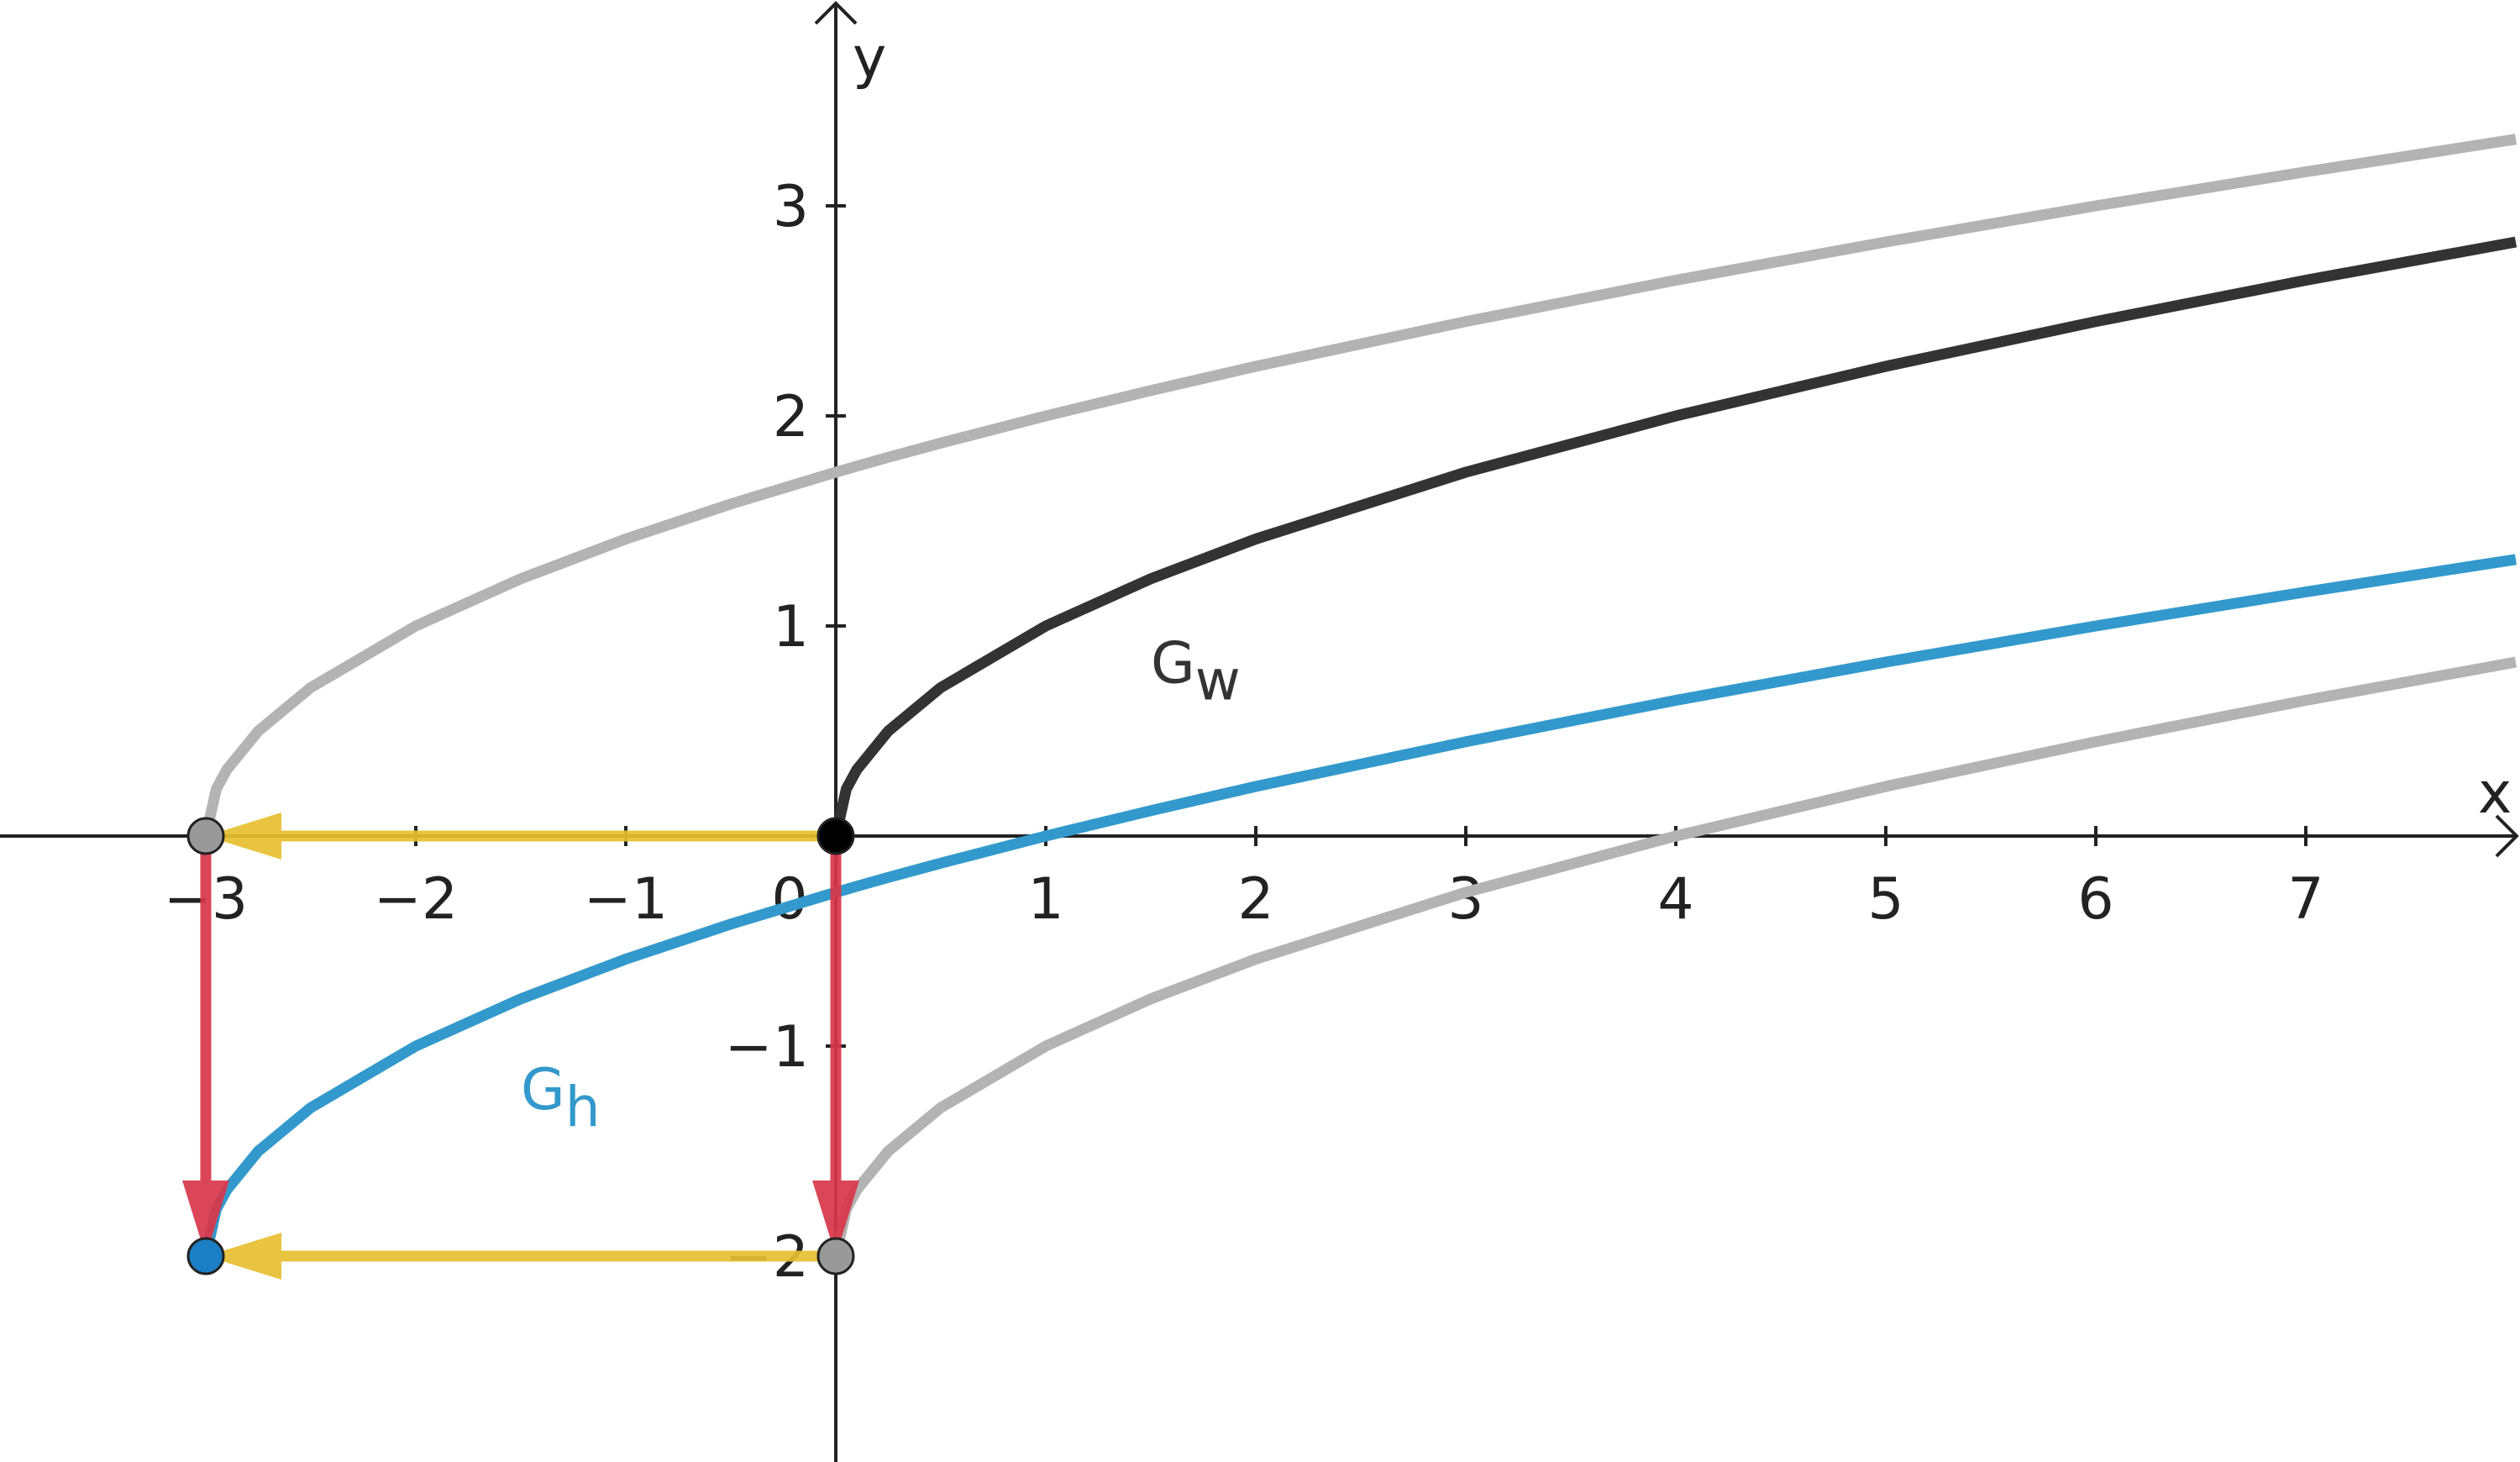  Describe the element at coordinates (2095, 900) in the screenshot. I see `x-tick-label: 6` at that location.